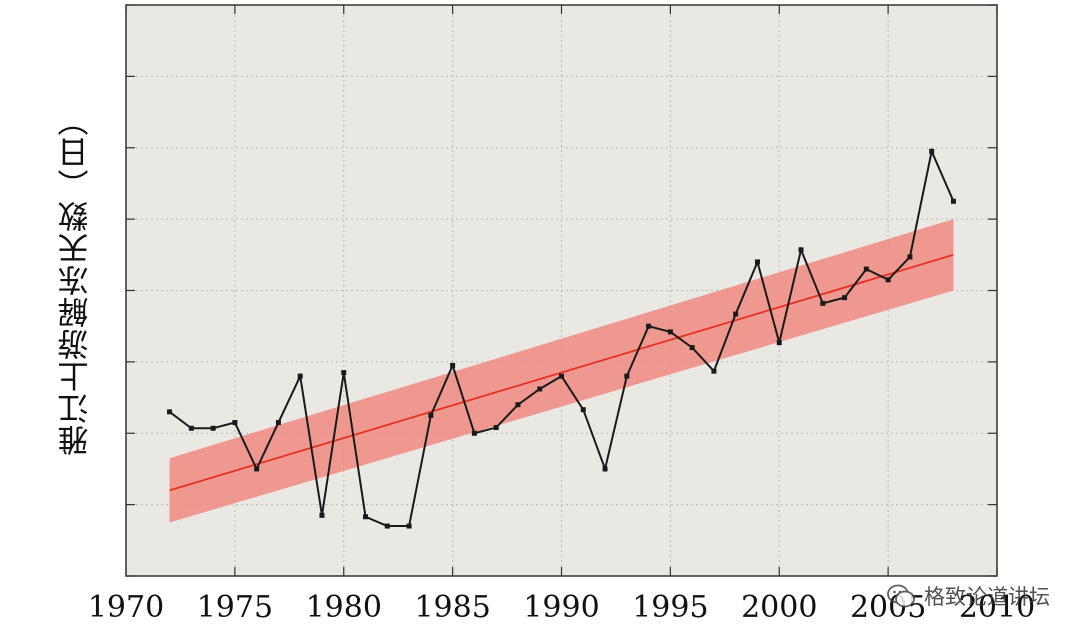 This screenshot has width=1080, height=633. I want to click on watermark-text: 格致论道讲坛, so click(987, 597).